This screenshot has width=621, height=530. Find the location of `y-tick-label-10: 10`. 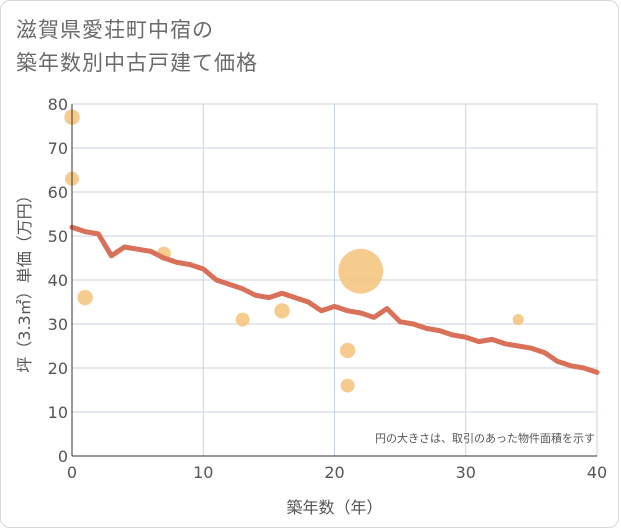

y-tick-label-10: 10 is located at coordinates (58, 412).